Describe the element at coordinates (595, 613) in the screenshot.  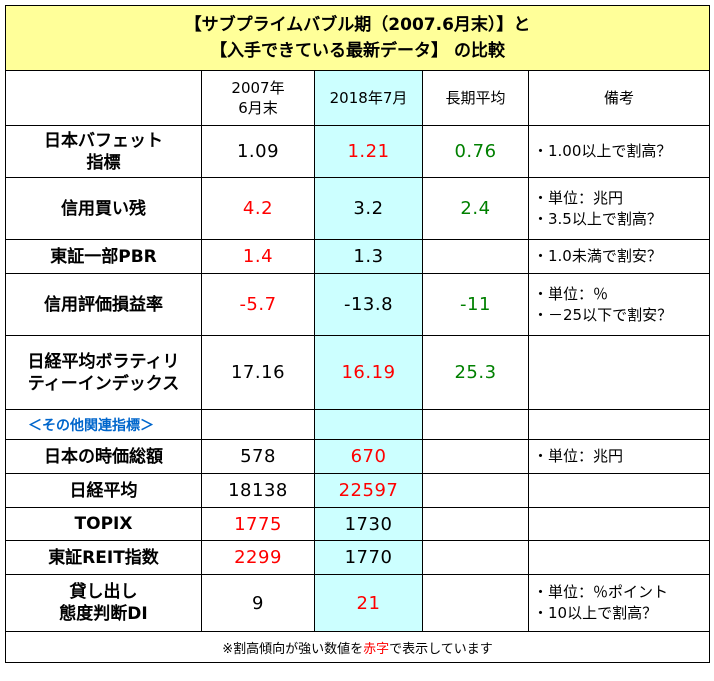
I see `note-line: ・10以上で割高？` at that location.